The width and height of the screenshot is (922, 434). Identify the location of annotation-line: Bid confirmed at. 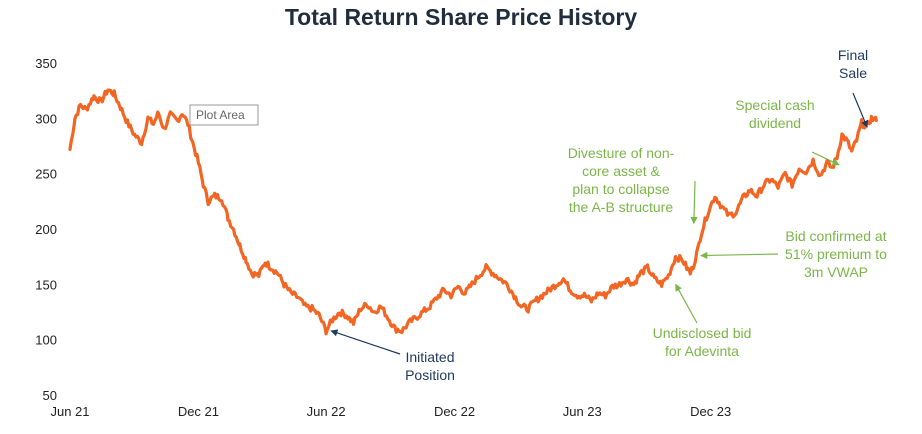
(835, 236).